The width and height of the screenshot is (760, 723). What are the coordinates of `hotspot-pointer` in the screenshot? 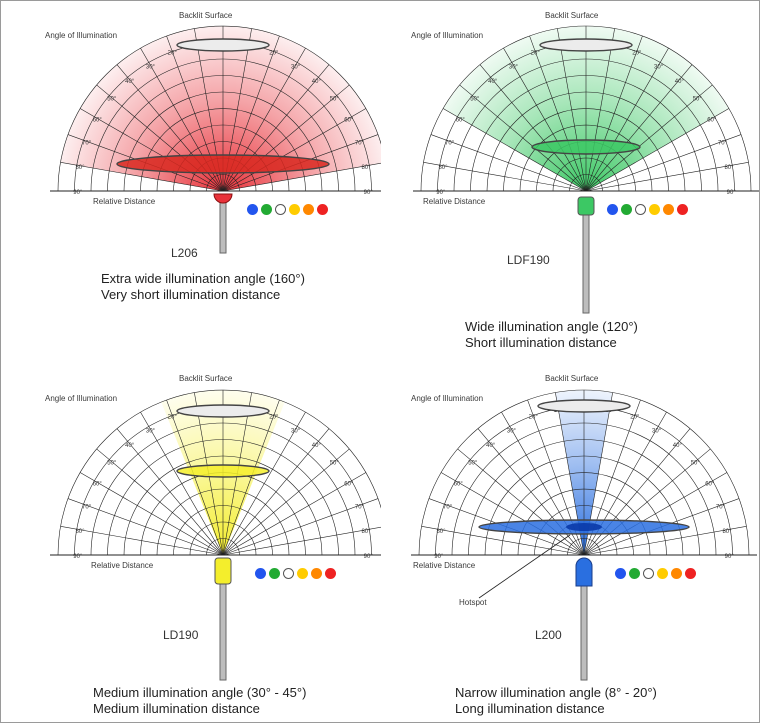 It's located at (524, 566).